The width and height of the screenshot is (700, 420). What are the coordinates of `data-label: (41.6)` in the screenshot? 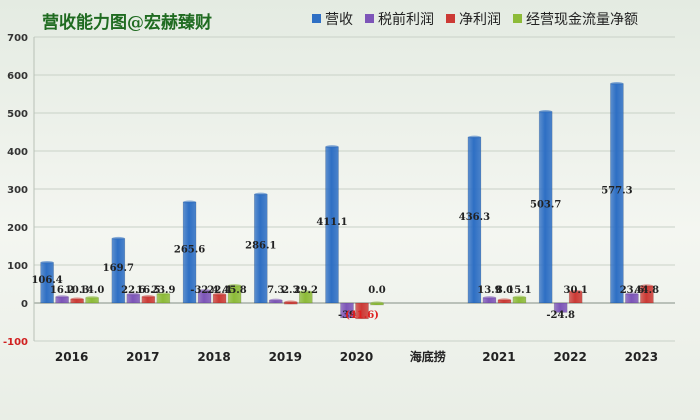 It's located at (362, 315).